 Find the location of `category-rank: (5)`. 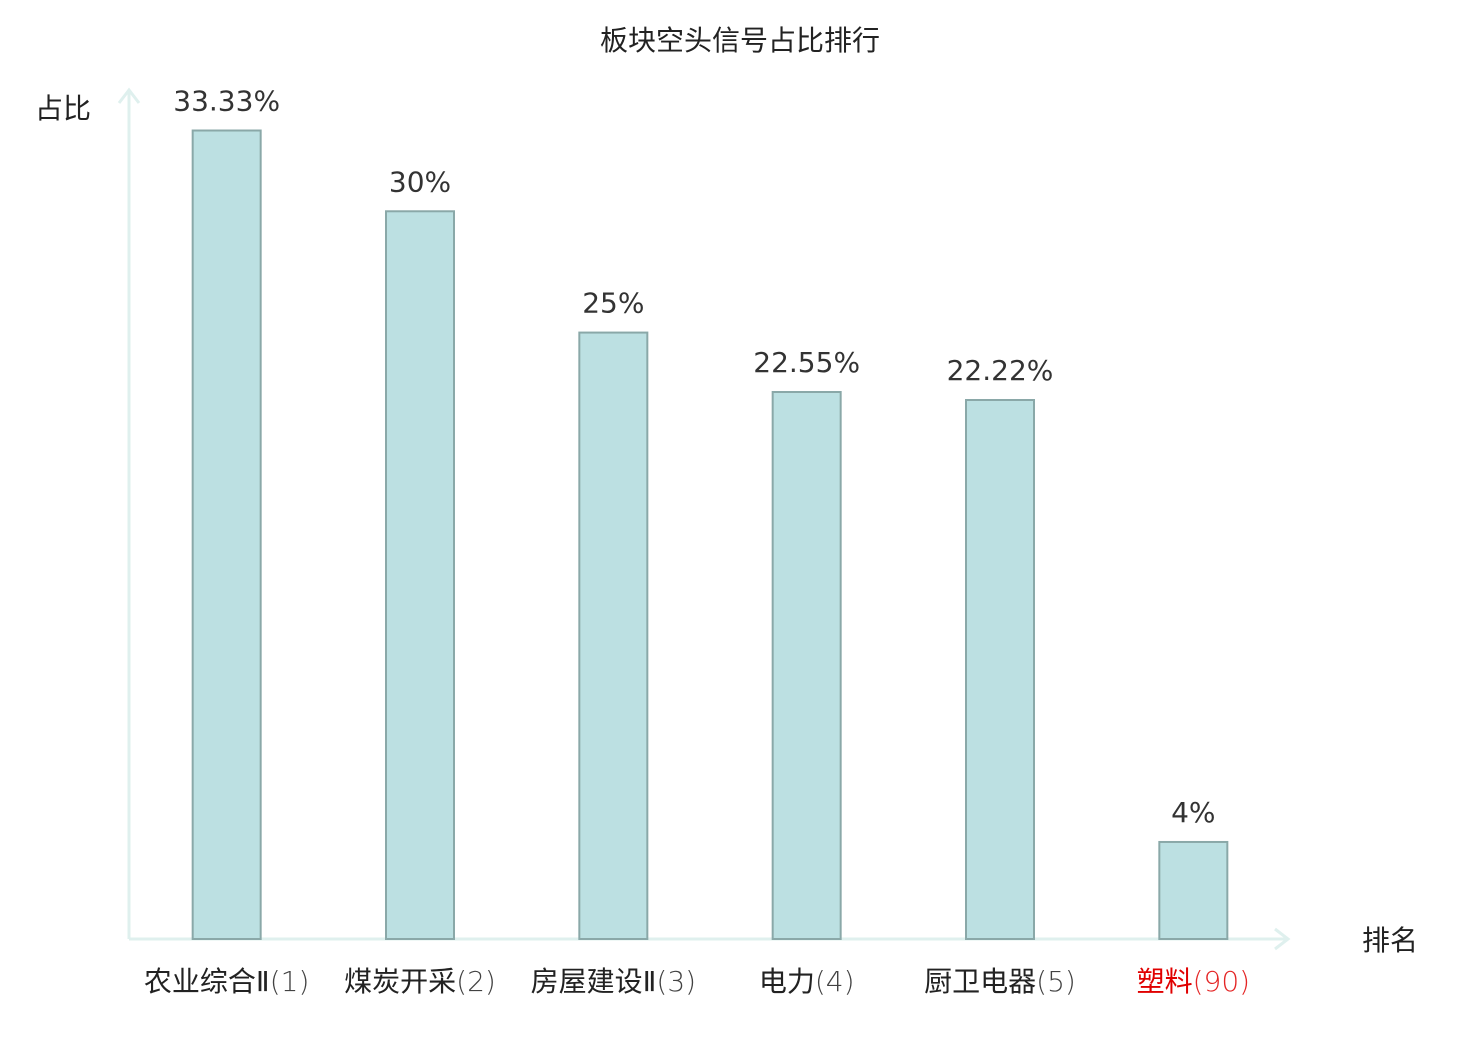

category-rank: (5) is located at coordinates (1056, 981).